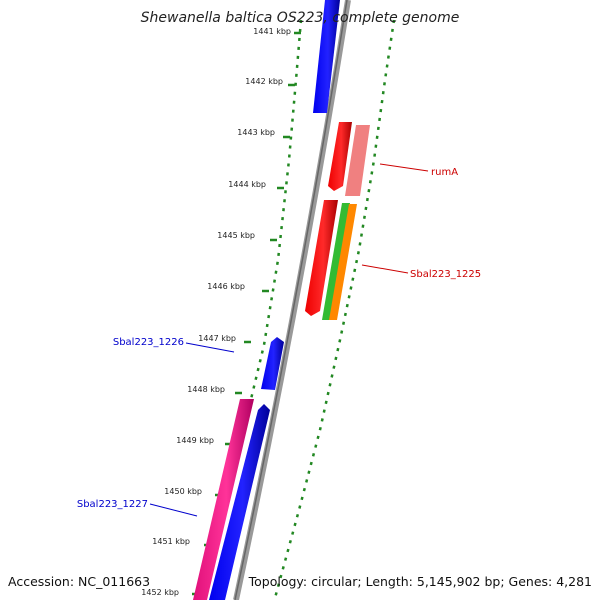 Image resolution: width=600 pixels, height=600 pixels. What do you see at coordinates (239, 502) in the screenshot?
I see `gene-arrow-blue-long` at bounding box center [239, 502].